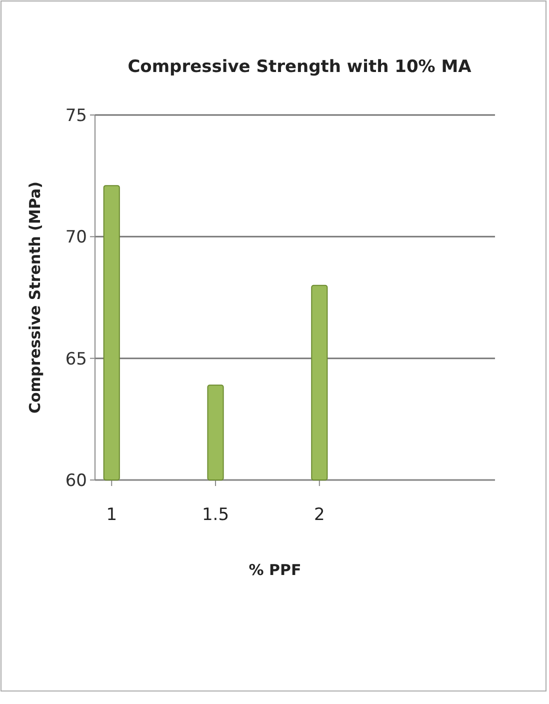 The height and width of the screenshot is (704, 549). What do you see at coordinates (275, 570) in the screenshot?
I see `x-axis-title: % PPF` at bounding box center [275, 570].